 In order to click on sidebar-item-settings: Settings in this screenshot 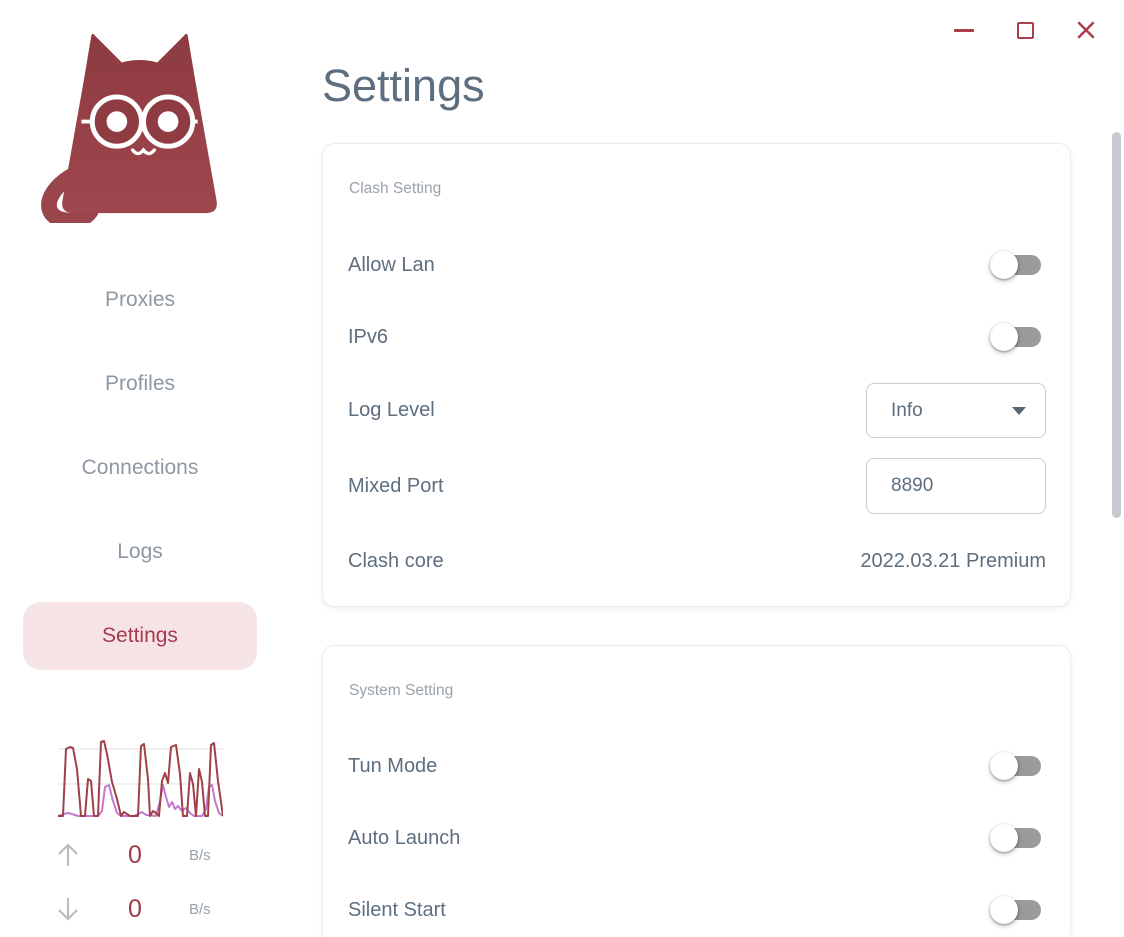, I will do `click(140, 636)`.